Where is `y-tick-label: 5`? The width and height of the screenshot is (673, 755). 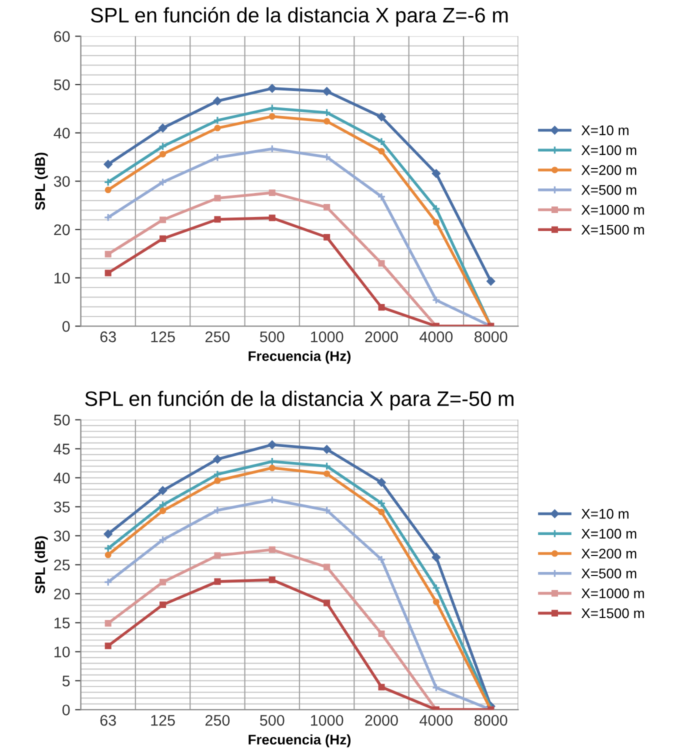 y-tick-label: 5 is located at coordinates (66, 681).